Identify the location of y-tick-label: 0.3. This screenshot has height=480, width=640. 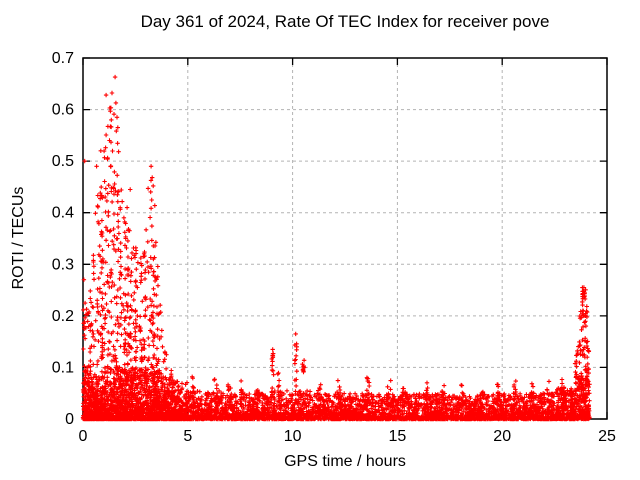
(63, 264).